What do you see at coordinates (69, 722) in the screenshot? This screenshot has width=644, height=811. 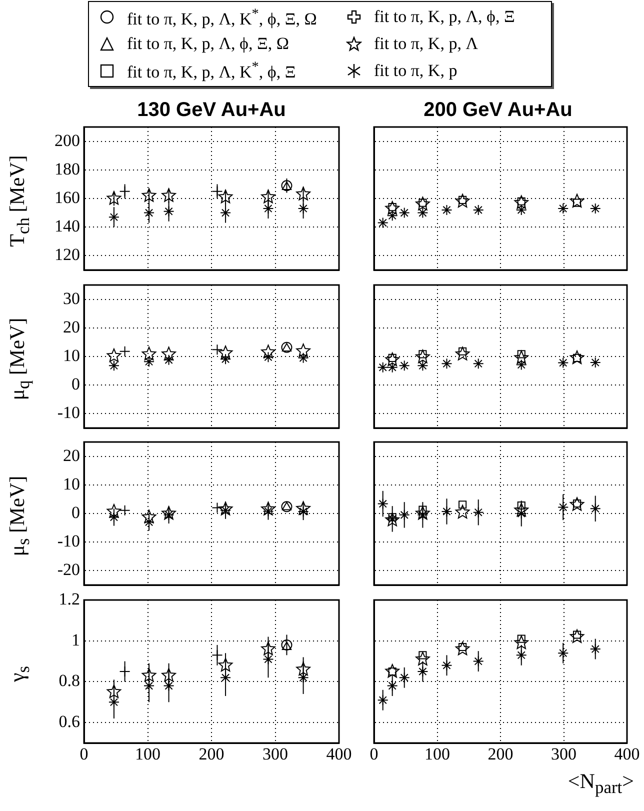 I see `y-tick-label: 0.6` at bounding box center [69, 722].